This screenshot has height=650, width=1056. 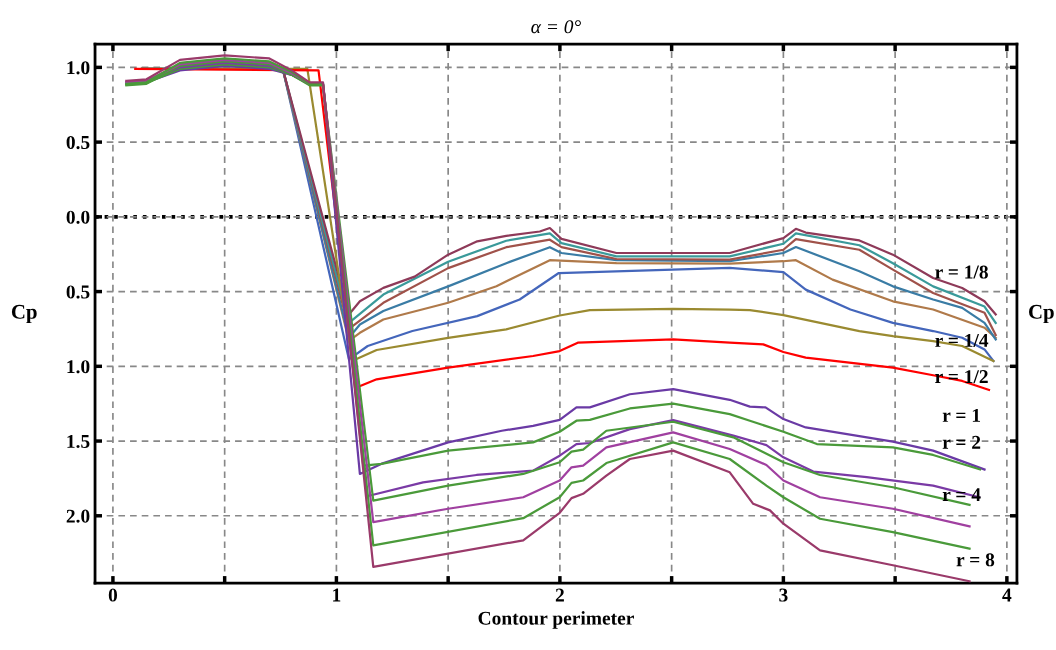 What do you see at coordinates (556, 27) in the screenshot?
I see `chart-title: α = 0°` at bounding box center [556, 27].